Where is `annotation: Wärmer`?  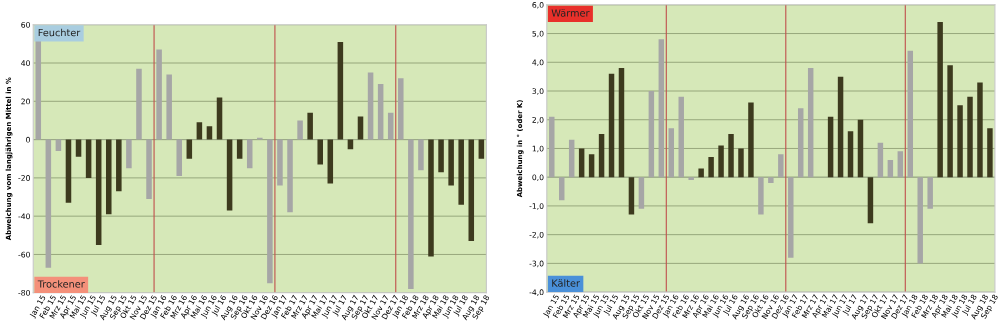
annotation: Wärmer is located at coordinates (570, 13).